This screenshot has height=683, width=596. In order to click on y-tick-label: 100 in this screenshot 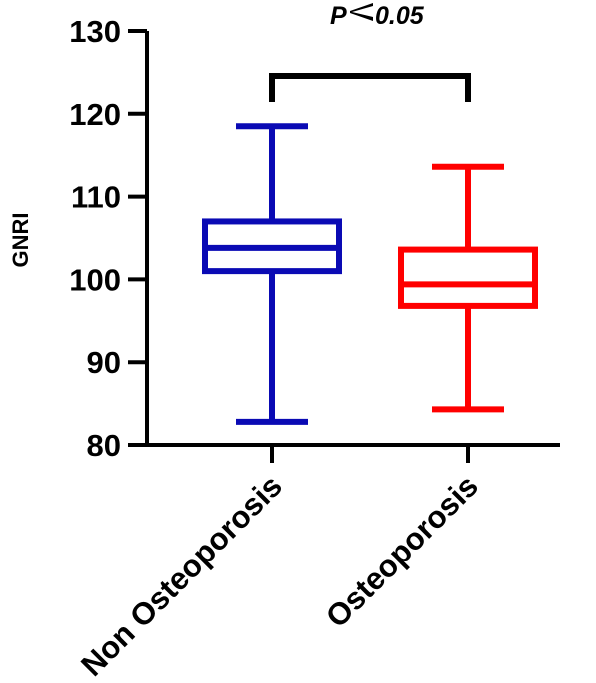, I will do `click(95, 279)`.